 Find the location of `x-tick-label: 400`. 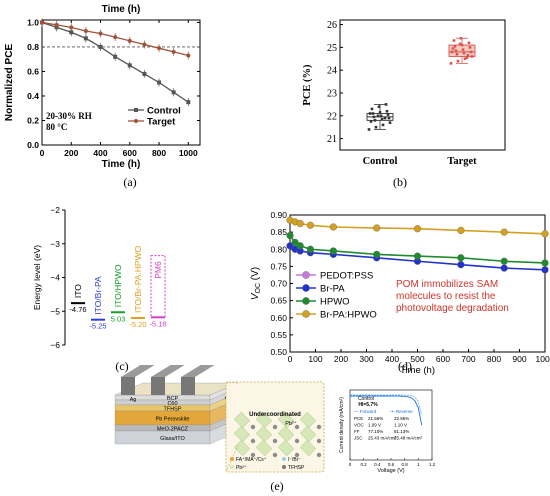

x-tick-label: 400 is located at coordinates (392, 359).